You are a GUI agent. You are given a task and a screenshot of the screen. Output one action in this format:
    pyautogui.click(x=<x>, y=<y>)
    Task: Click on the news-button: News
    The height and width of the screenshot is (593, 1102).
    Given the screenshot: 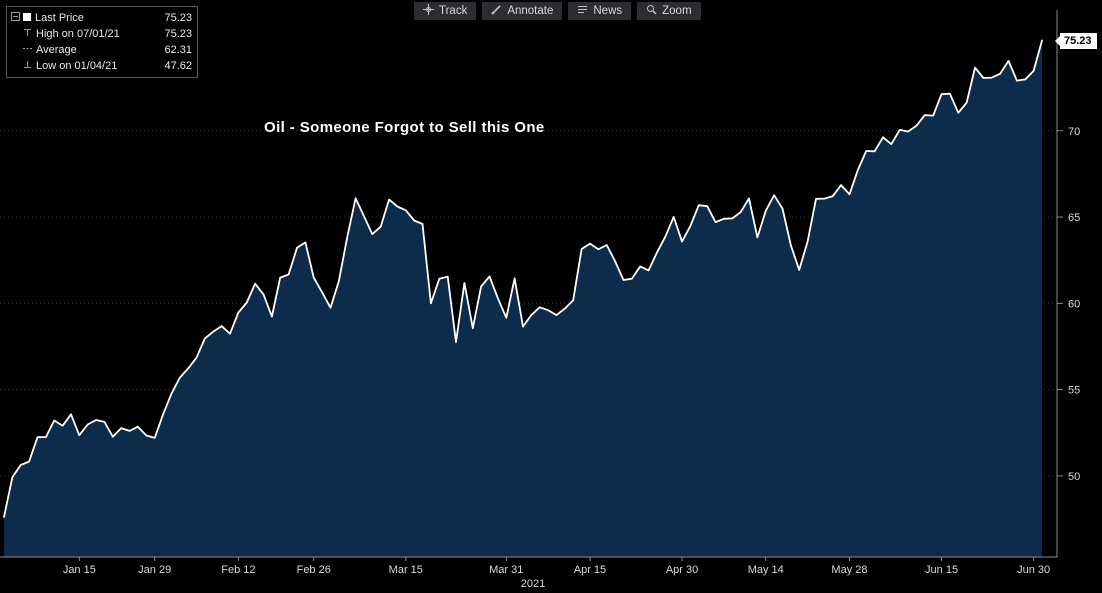 What is the action you would take?
    pyautogui.click(x=600, y=11)
    